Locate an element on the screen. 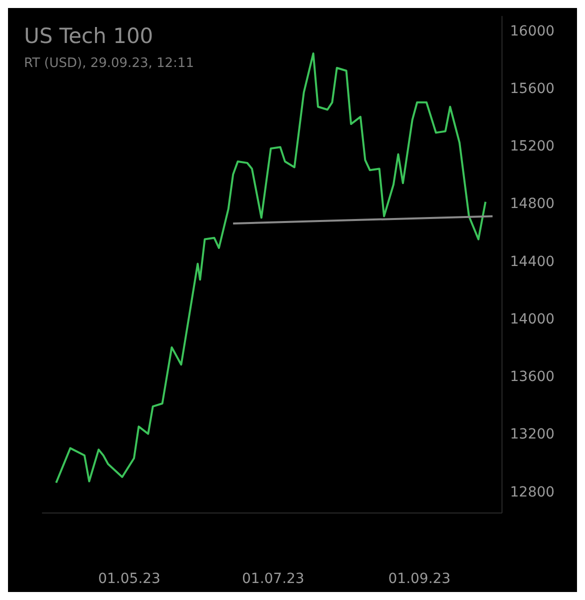  y-tick-label: 13200 is located at coordinates (532, 434).